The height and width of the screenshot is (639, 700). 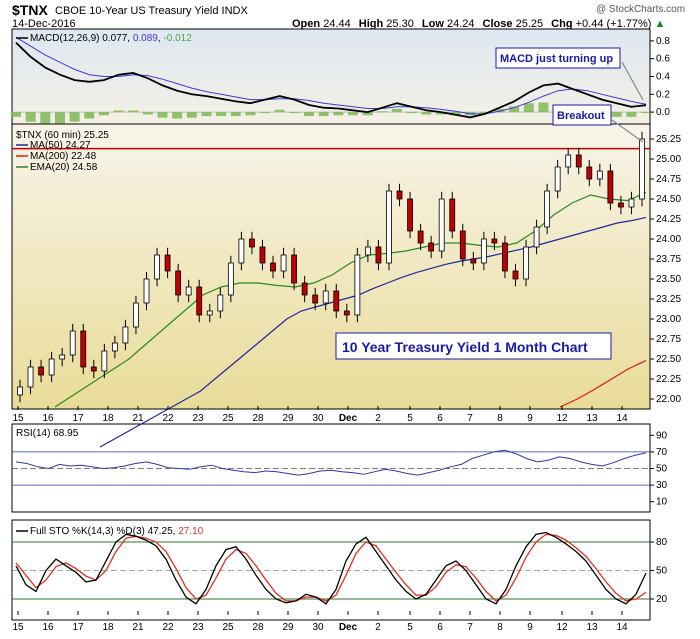 What do you see at coordinates (663, 41) in the screenshot?
I see `macd-tick-label: 0.8` at bounding box center [663, 41].